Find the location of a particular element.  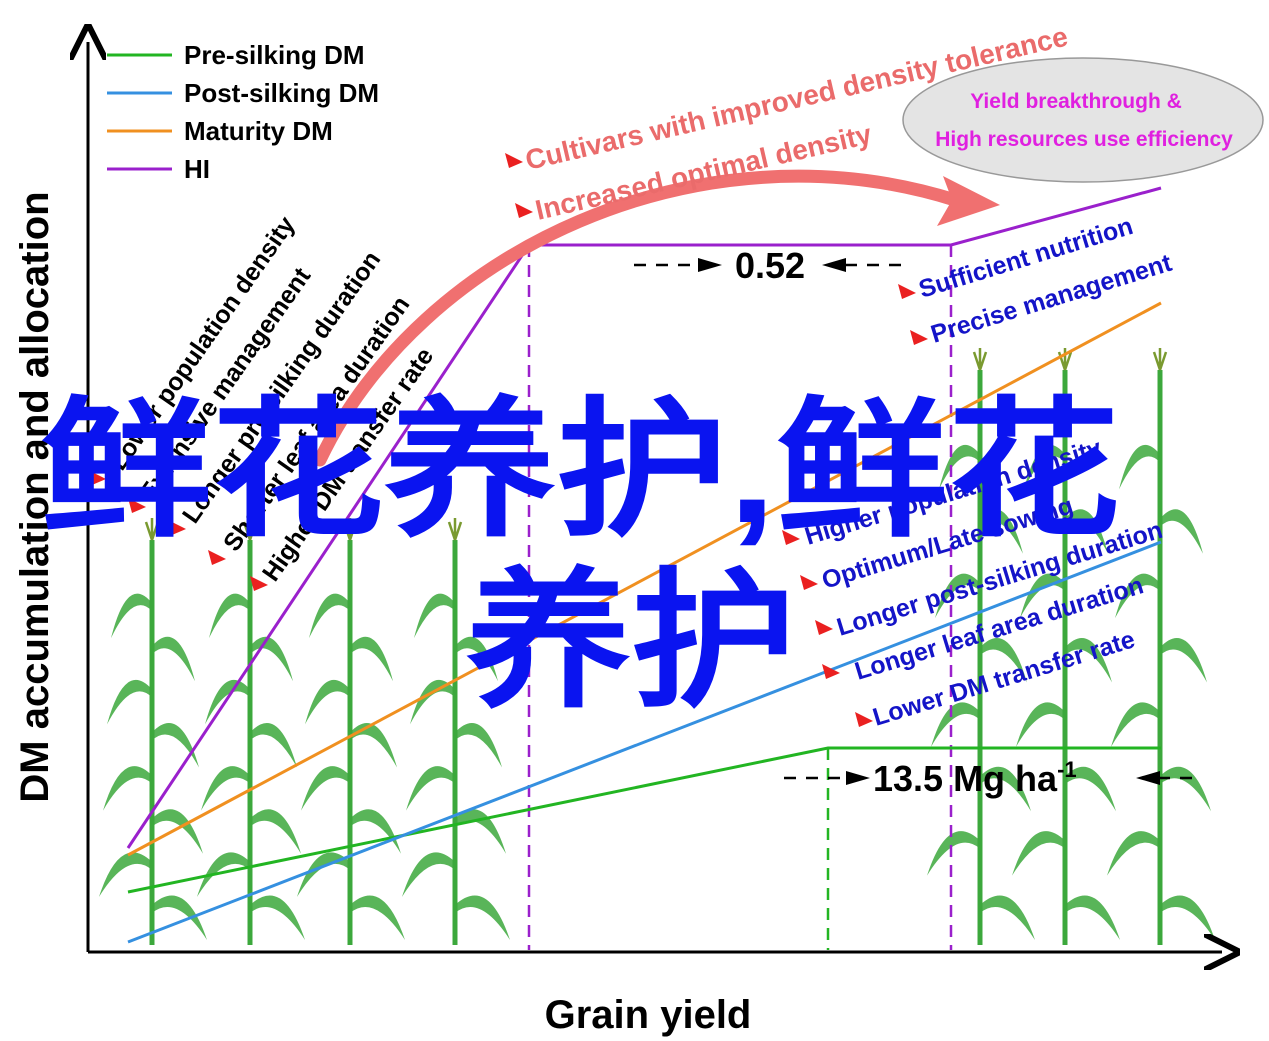

watermark-line-2: 养护 is located at coordinates (631, 641).